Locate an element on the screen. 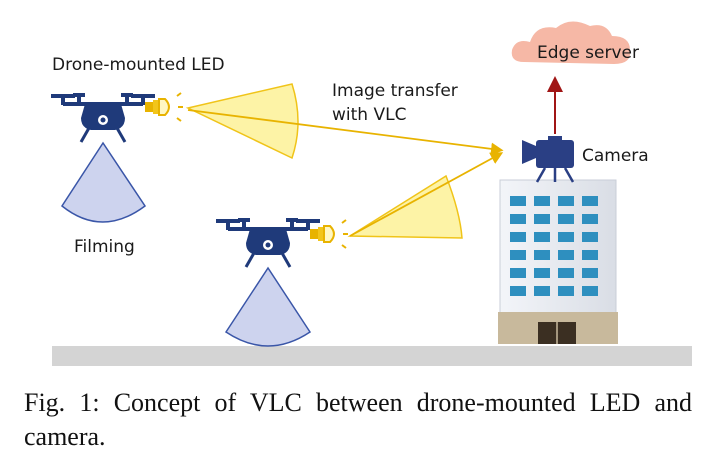 Image resolution: width=706 pixels, height=464 pixels. ground is located at coordinates (372, 356).